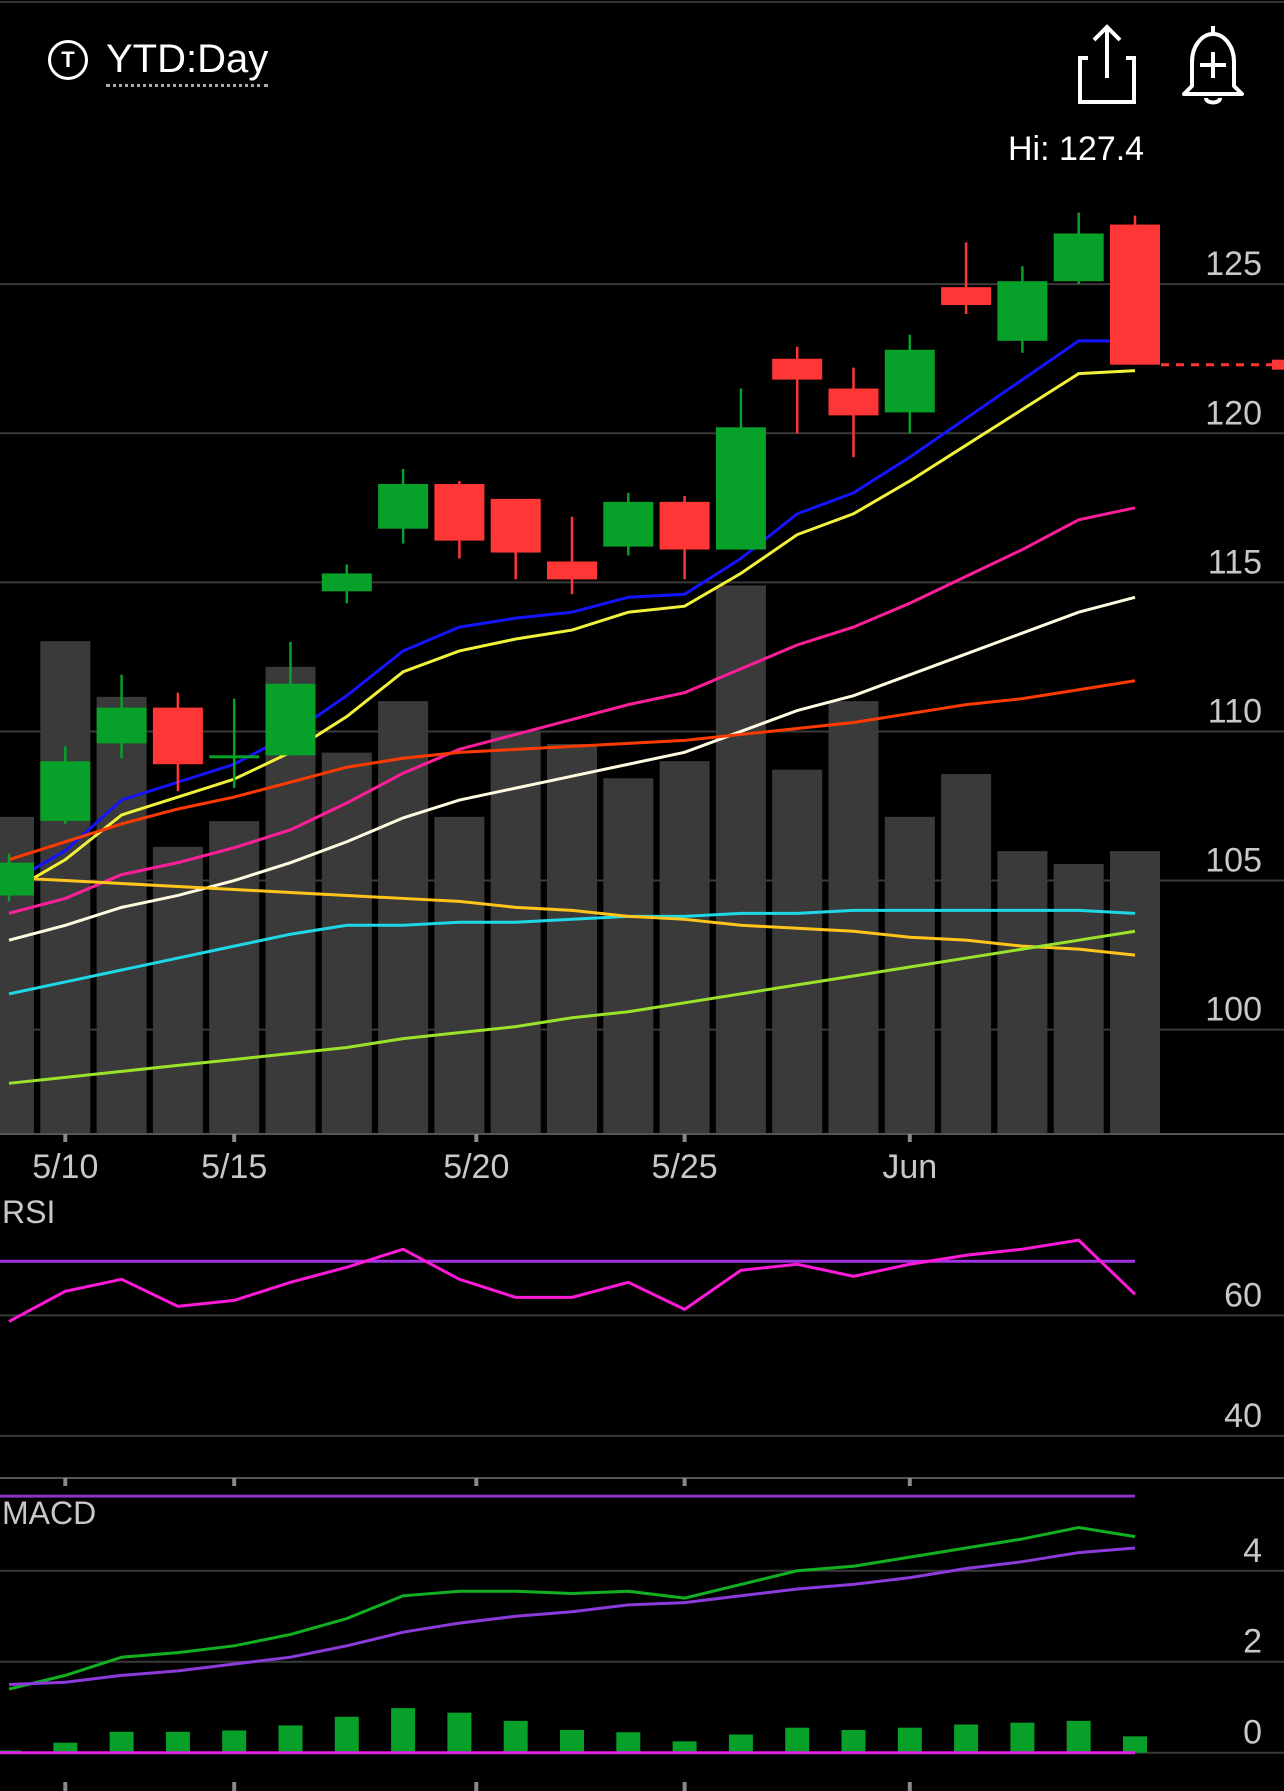  What do you see at coordinates (685, 1167) in the screenshot?
I see `x-axis-label: 5/25` at bounding box center [685, 1167].